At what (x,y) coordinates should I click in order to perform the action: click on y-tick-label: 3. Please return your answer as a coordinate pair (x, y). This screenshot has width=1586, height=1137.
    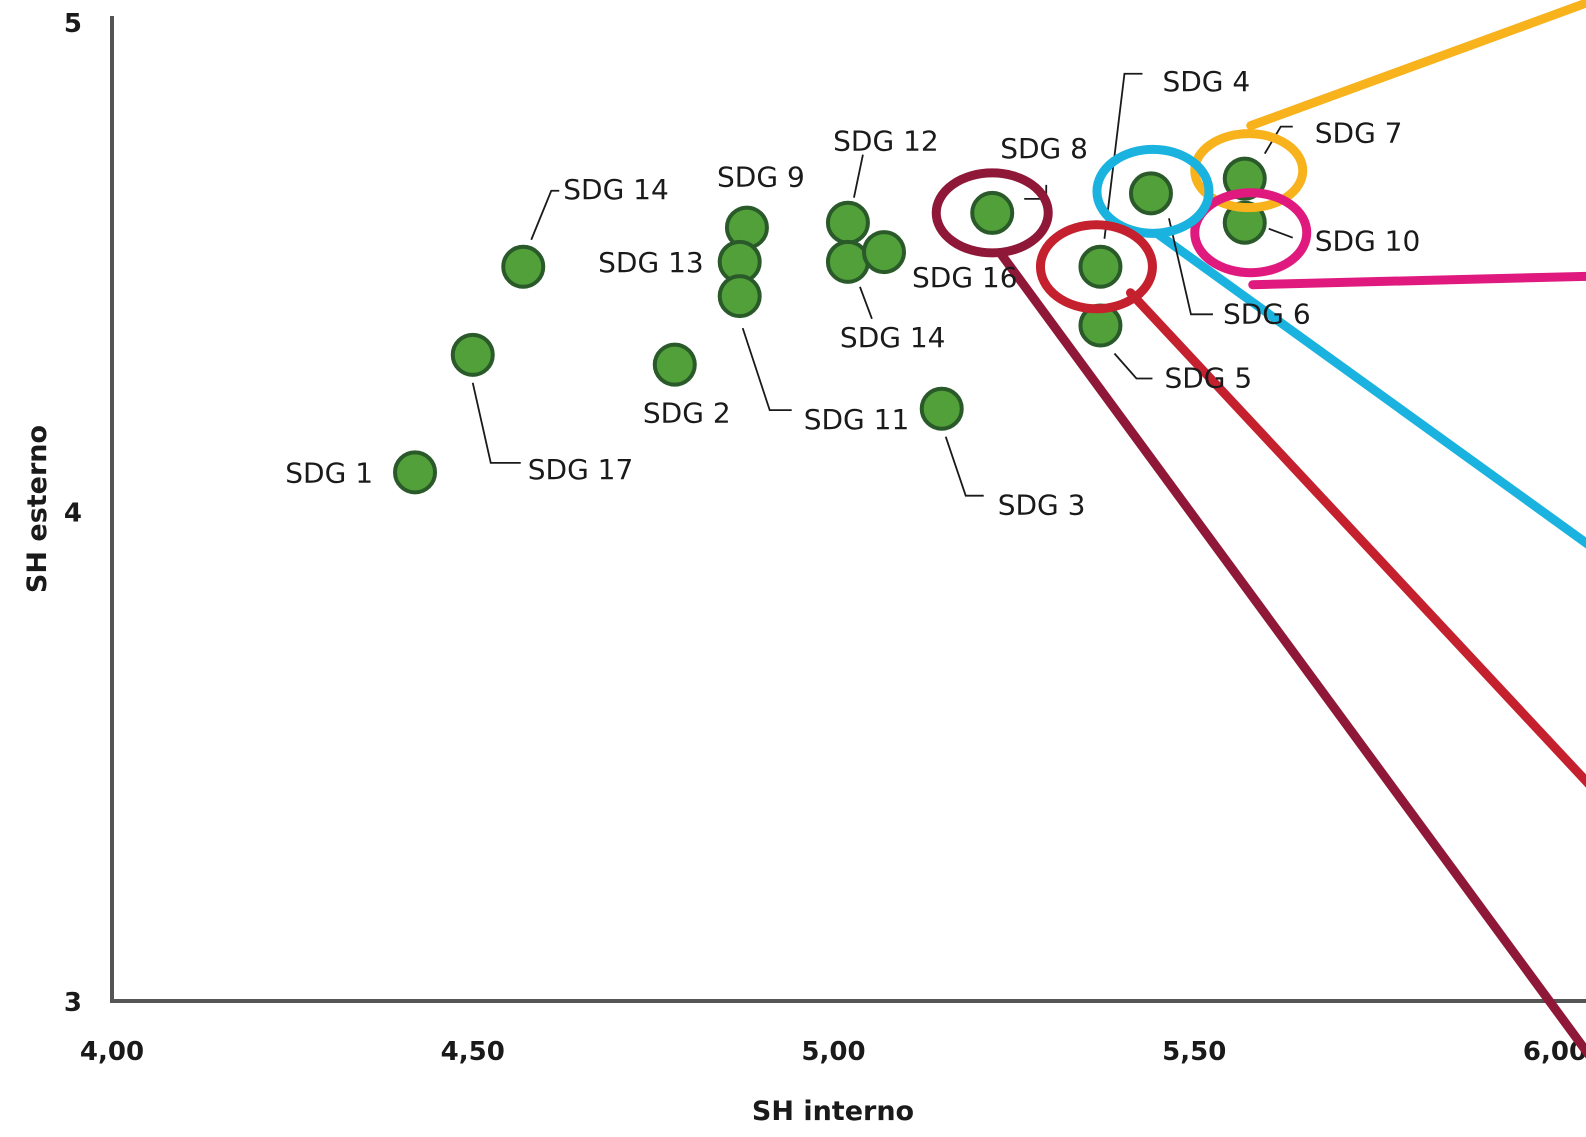
    Looking at the image, I should click on (73, 1003).